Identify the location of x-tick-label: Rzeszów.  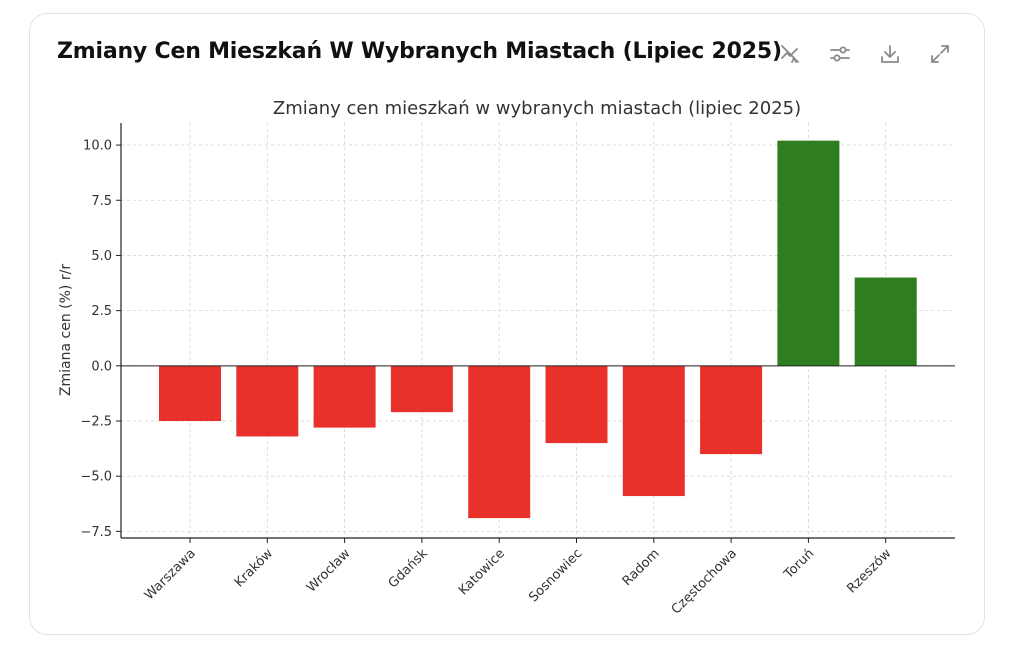
(869, 571).